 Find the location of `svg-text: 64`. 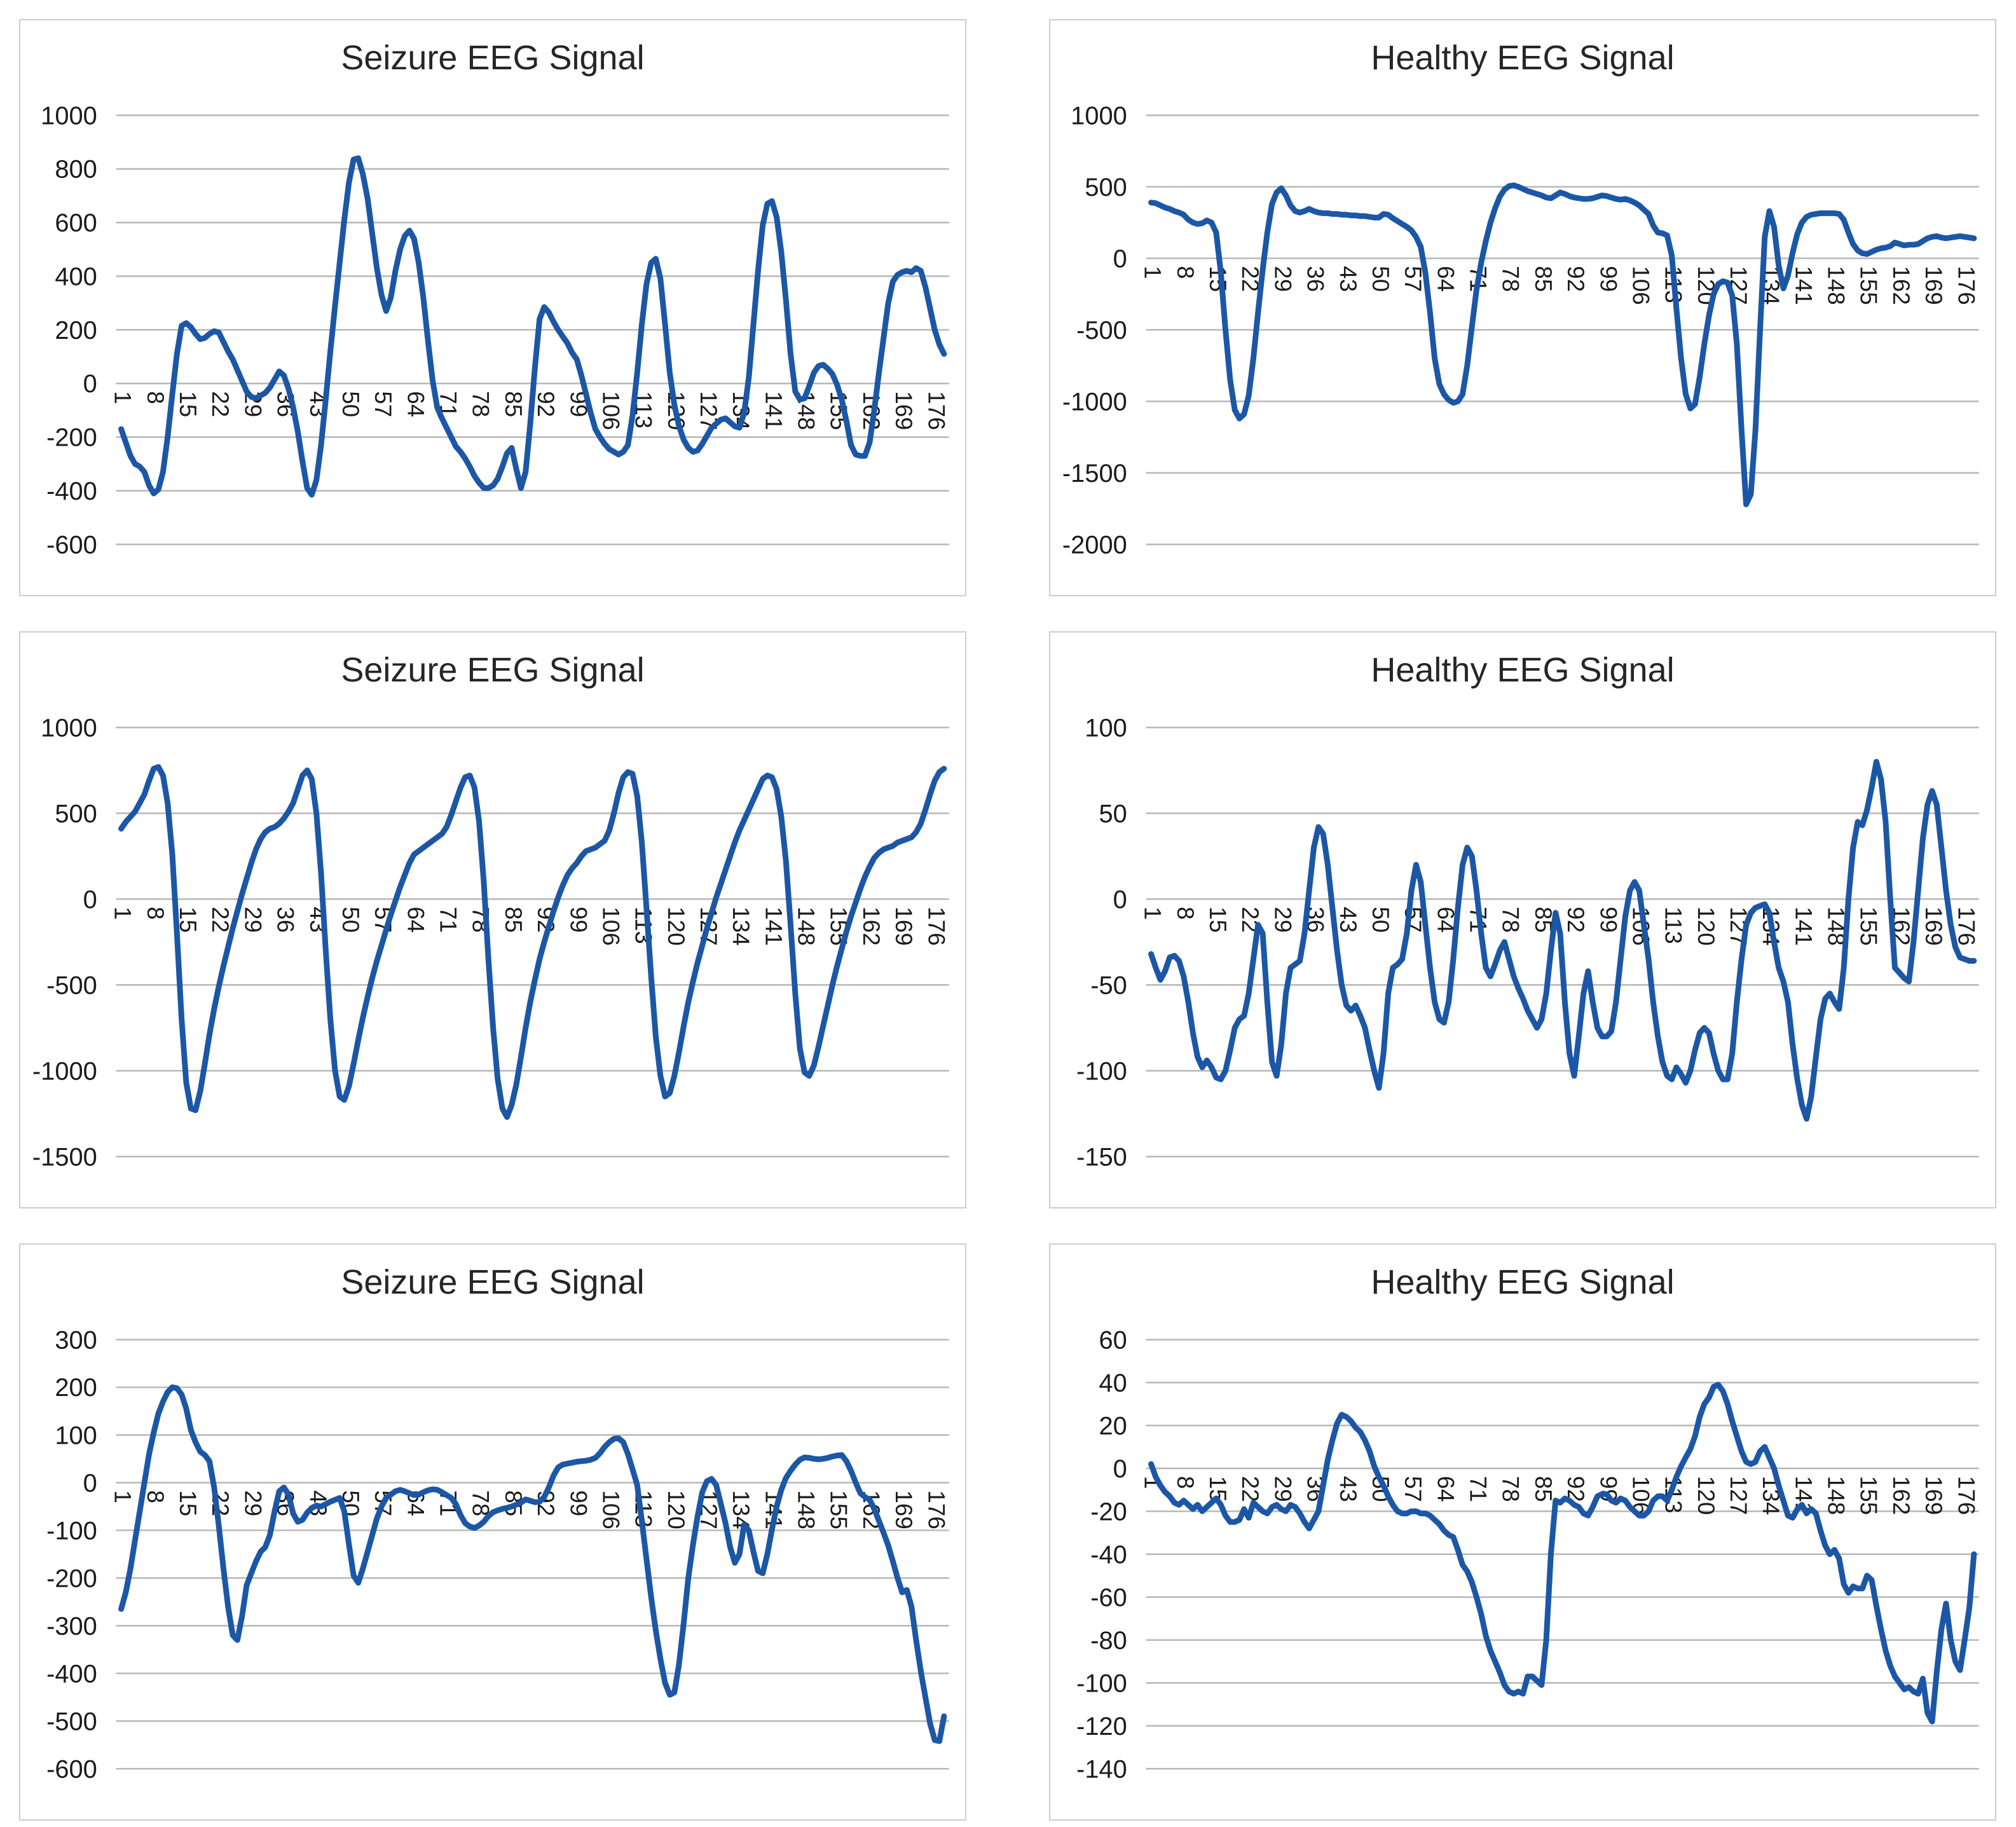

svg-text: 64 is located at coordinates (1445, 1489).